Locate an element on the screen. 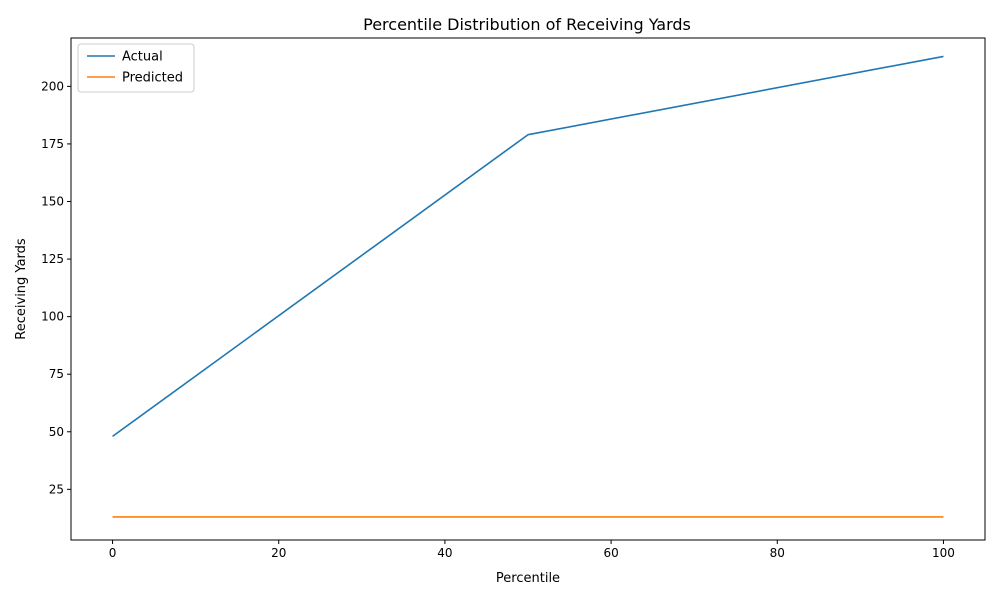 Image resolution: width=1000 pixels, height=600 pixels. x-tick-label: 80 is located at coordinates (777, 553).